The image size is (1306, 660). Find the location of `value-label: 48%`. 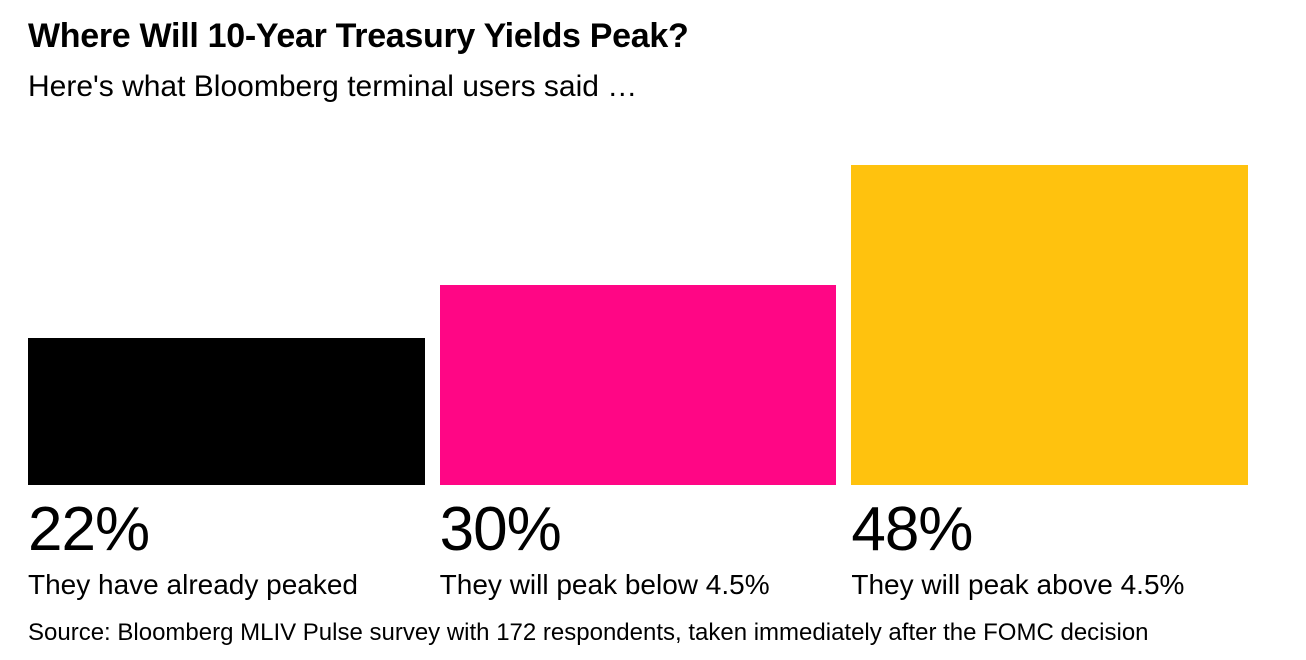

value-label: 48% is located at coordinates (912, 529).